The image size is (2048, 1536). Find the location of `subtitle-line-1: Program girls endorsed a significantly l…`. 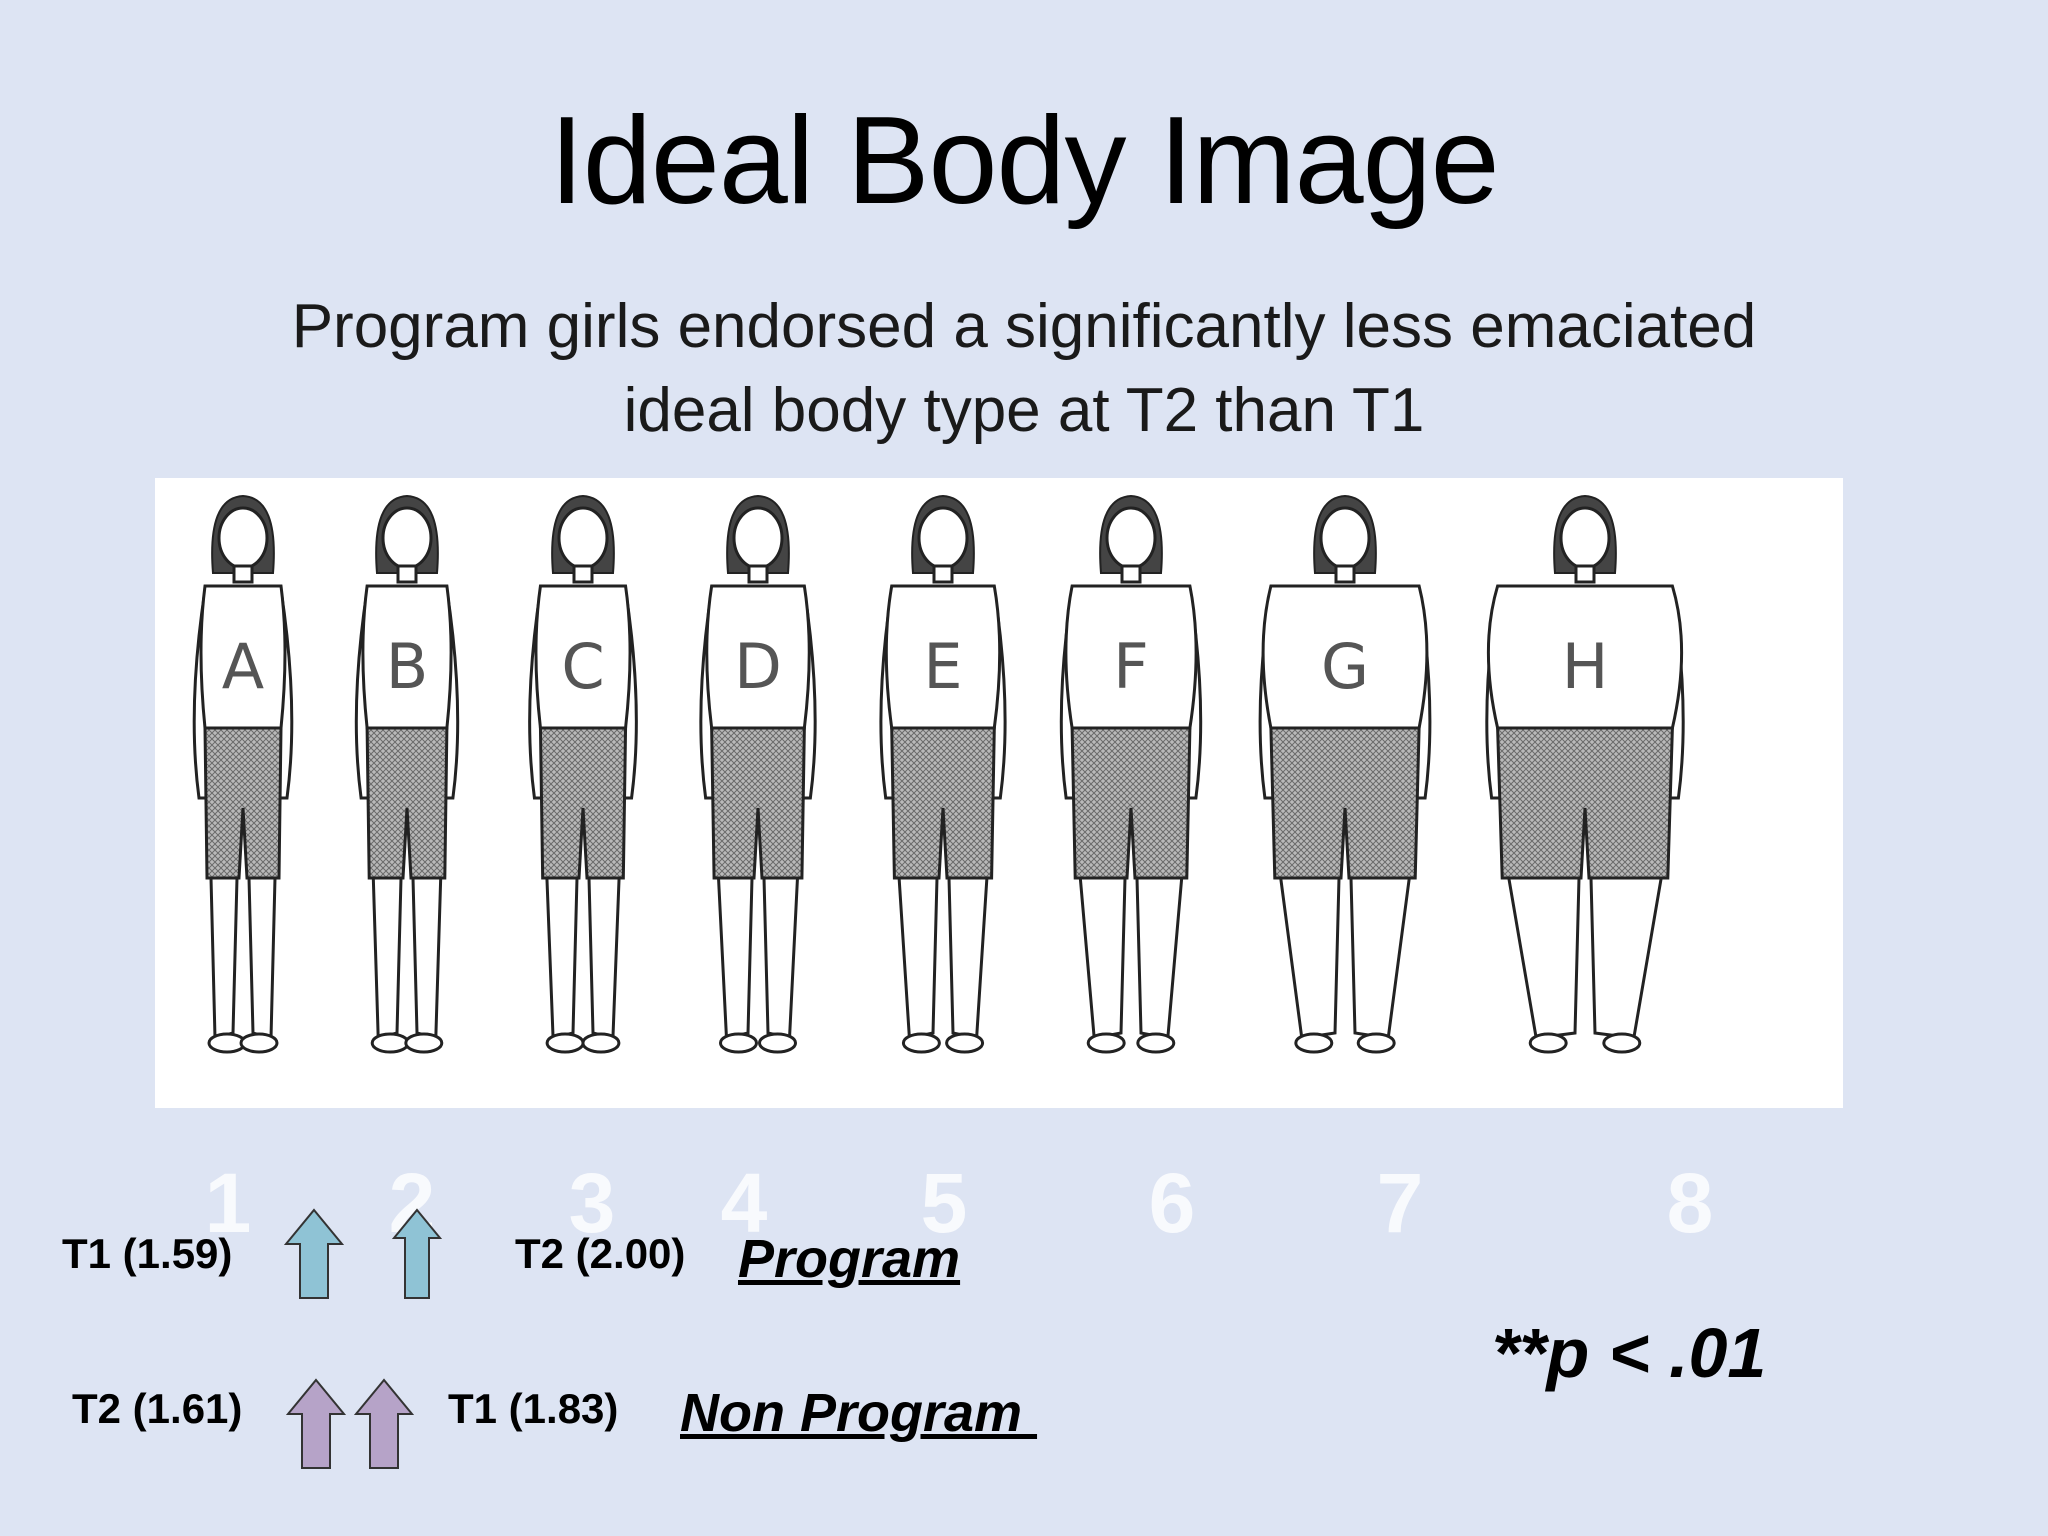

subtitle-line-1: Program girls endorsed a significantly l… is located at coordinates (1024, 326).